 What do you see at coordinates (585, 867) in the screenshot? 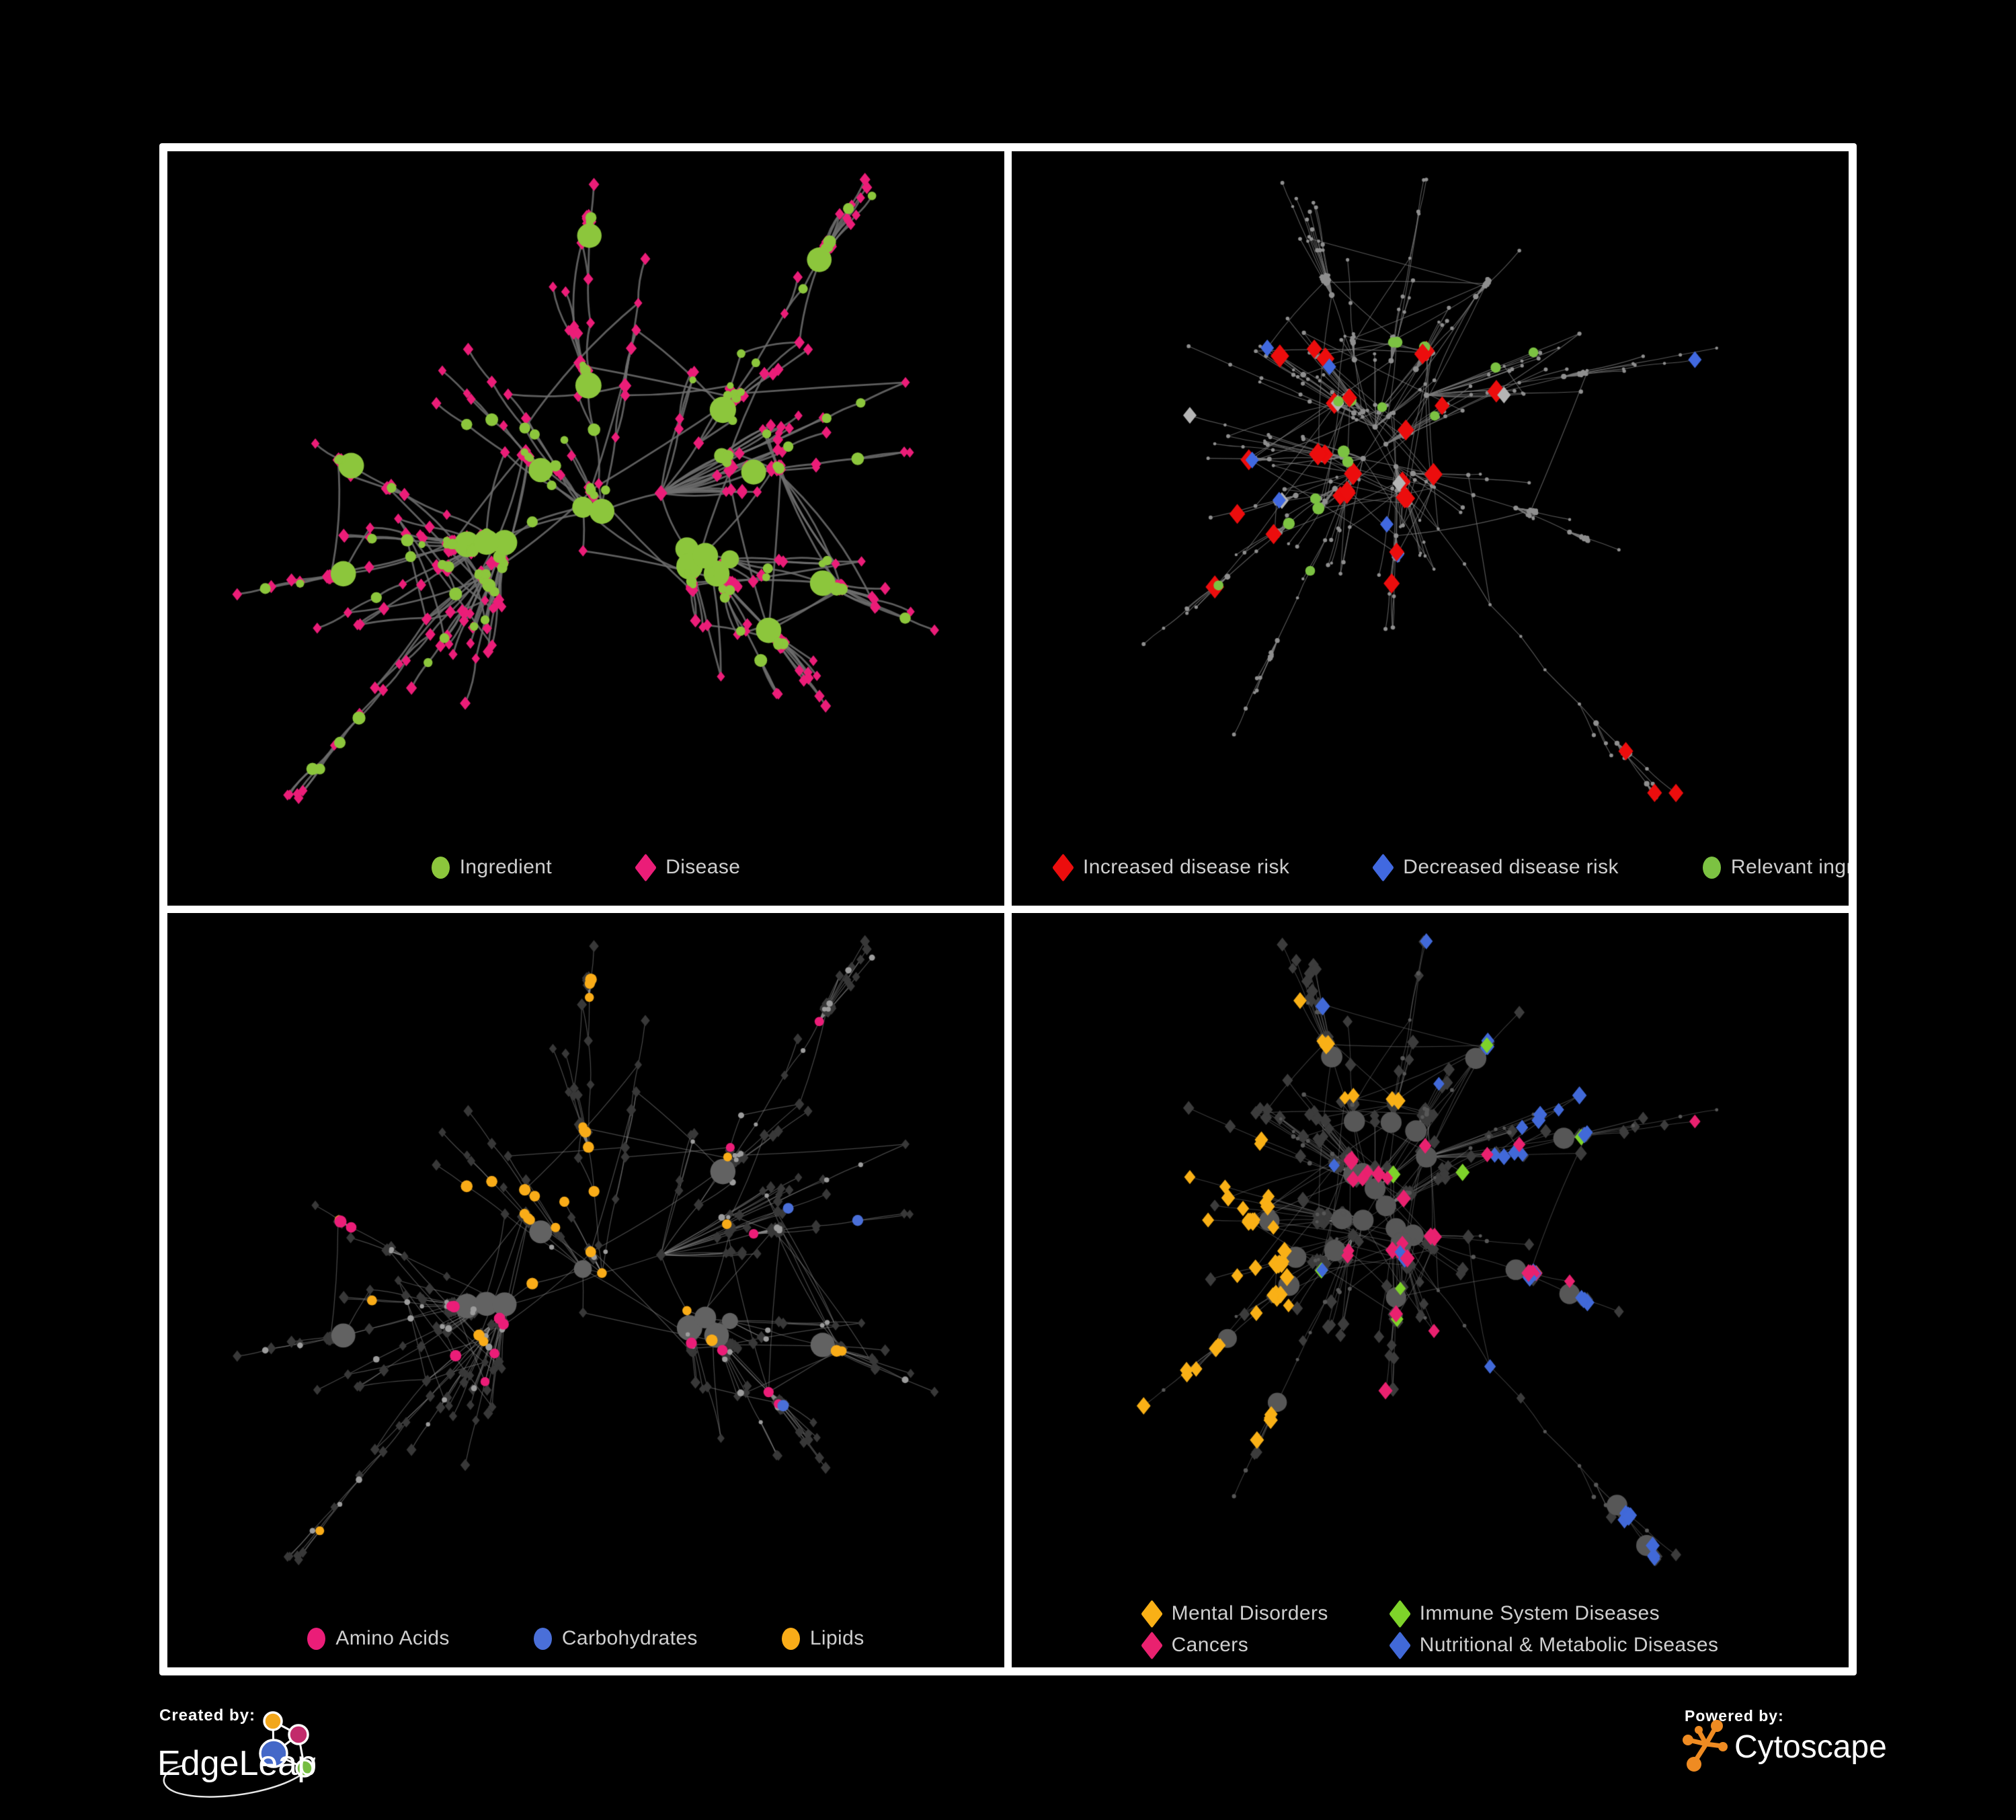
I see `legend-ingredient-disease: Ingredient Disease` at bounding box center [585, 867].